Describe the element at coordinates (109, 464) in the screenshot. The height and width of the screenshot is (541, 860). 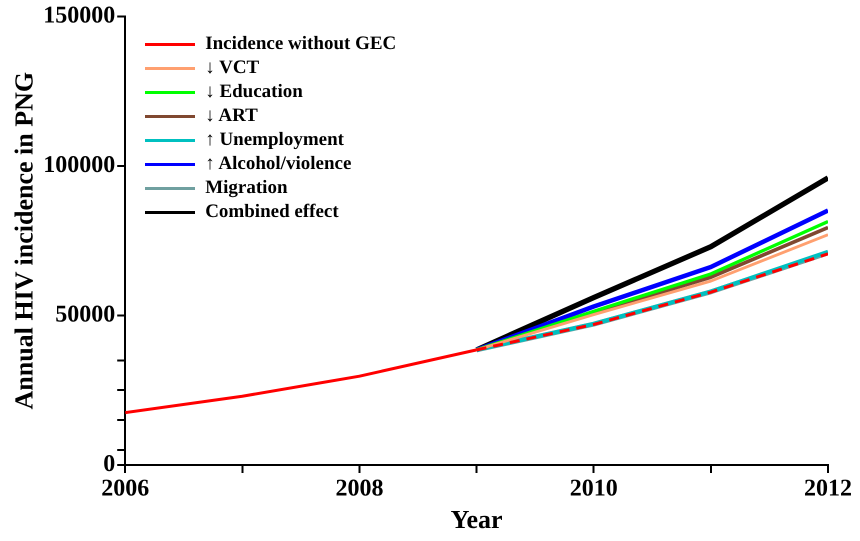
I see `y-tick-label: 0` at that location.